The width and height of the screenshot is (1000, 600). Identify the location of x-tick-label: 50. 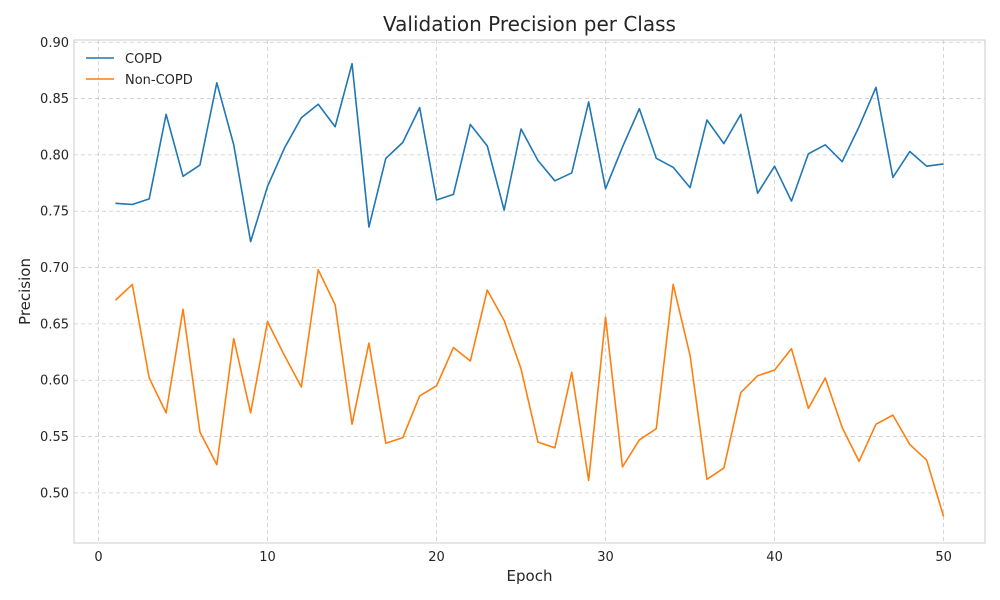
(943, 557).